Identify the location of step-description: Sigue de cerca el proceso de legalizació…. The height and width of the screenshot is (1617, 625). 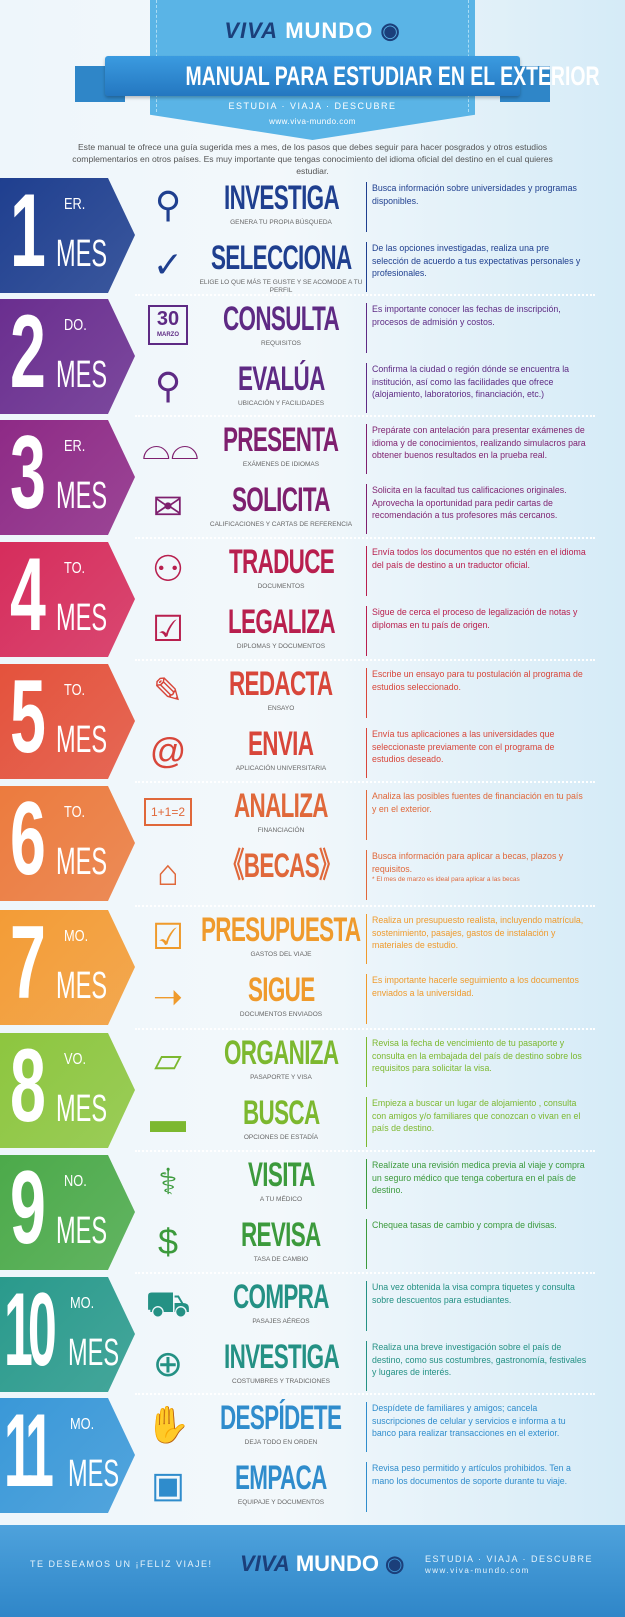
(479, 618).